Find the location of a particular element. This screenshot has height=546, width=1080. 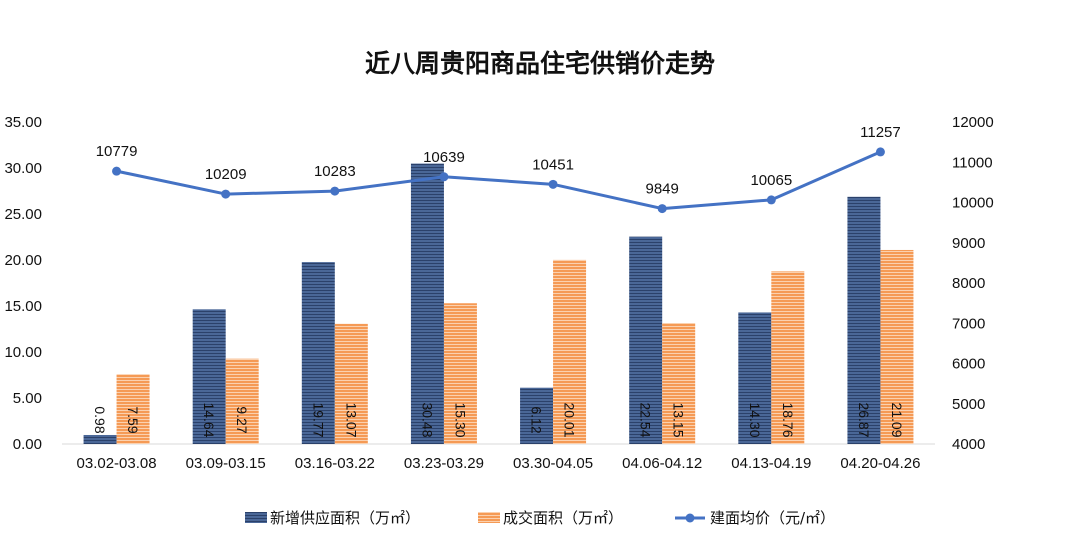

left-y-axis: 0.00 5.00 10.00 15.00 20.00 25.00 30.00 35.00 is located at coordinates (23, 283).